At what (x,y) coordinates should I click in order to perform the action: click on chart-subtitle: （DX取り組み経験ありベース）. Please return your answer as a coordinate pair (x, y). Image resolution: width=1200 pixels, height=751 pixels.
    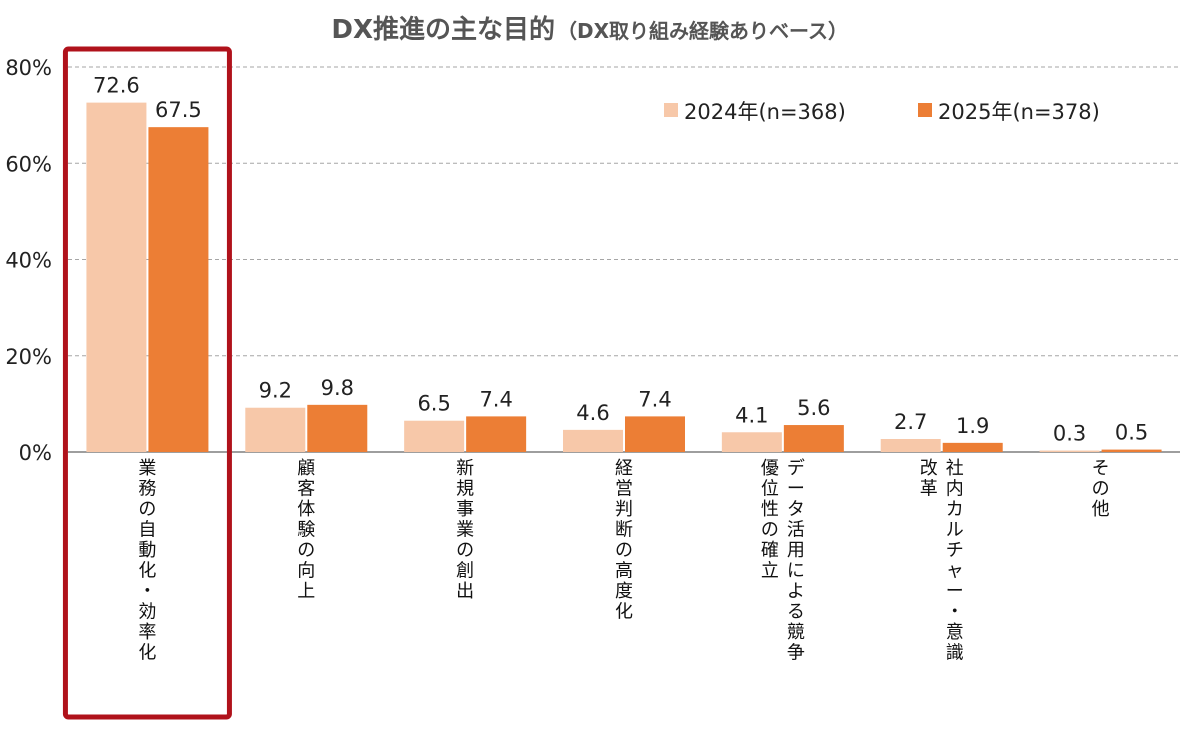
    Looking at the image, I should click on (702, 31).